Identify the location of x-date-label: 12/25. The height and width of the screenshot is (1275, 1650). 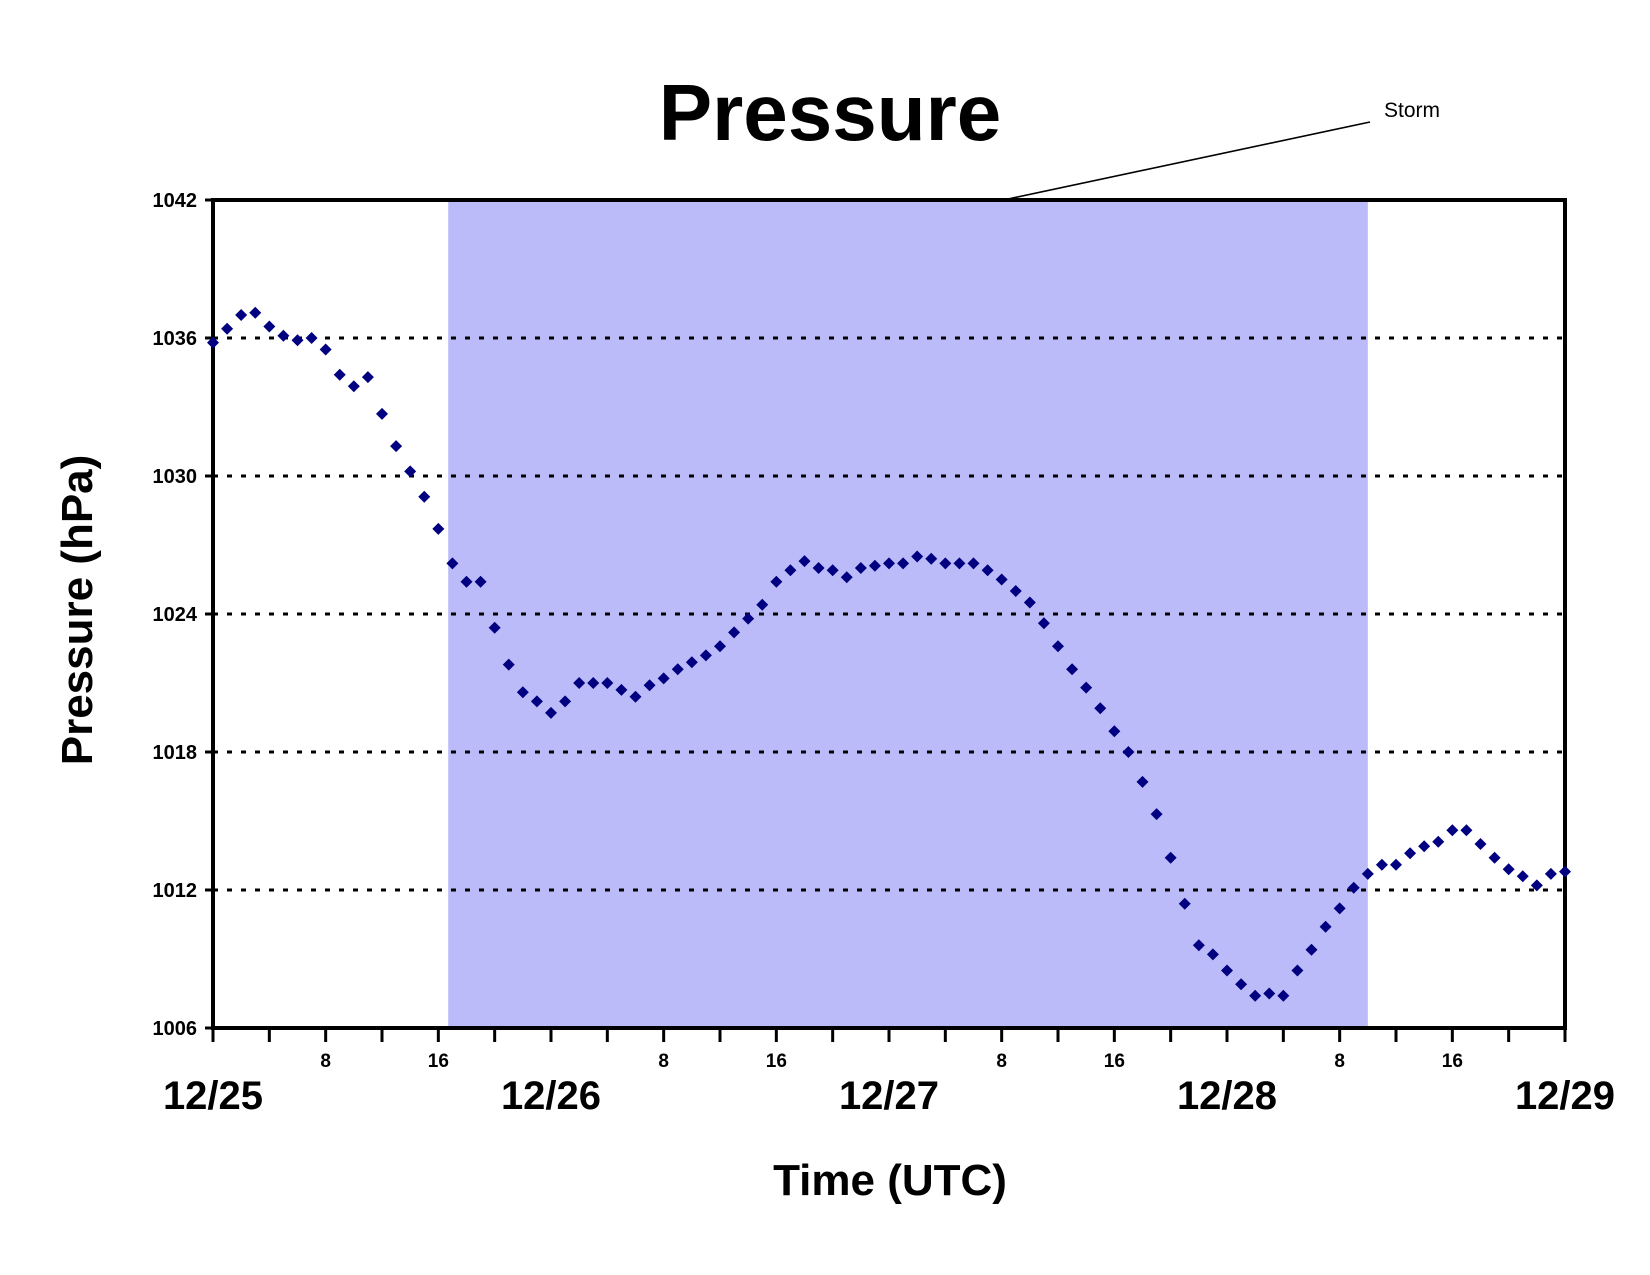
(213, 1096).